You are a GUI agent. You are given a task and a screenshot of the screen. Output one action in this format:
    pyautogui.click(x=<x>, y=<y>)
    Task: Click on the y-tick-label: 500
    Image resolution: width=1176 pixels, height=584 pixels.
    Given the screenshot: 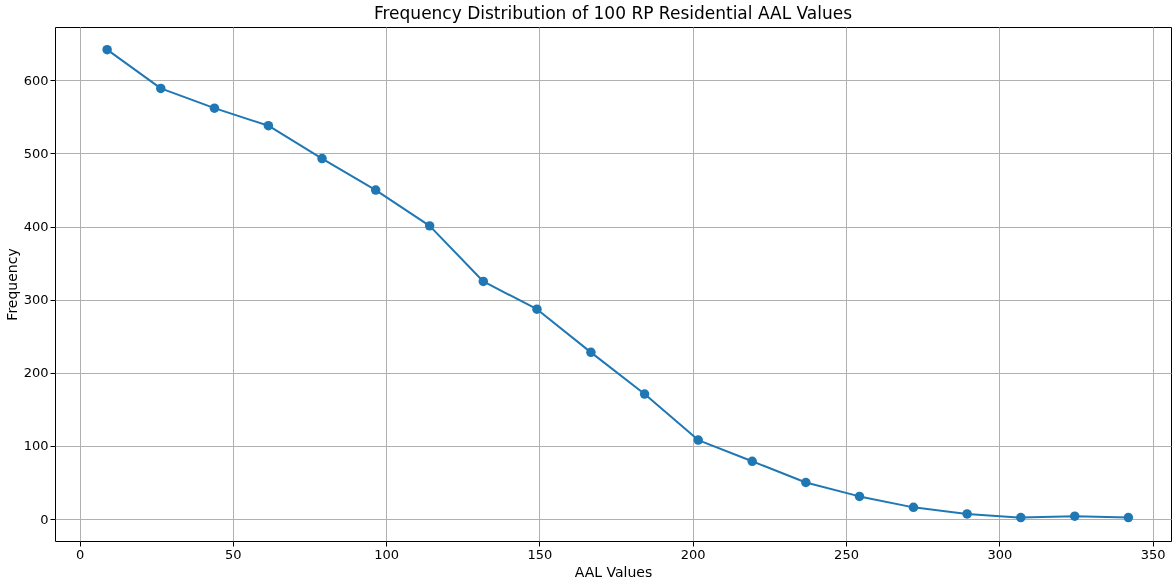 What is the action you would take?
    pyautogui.click(x=36, y=153)
    